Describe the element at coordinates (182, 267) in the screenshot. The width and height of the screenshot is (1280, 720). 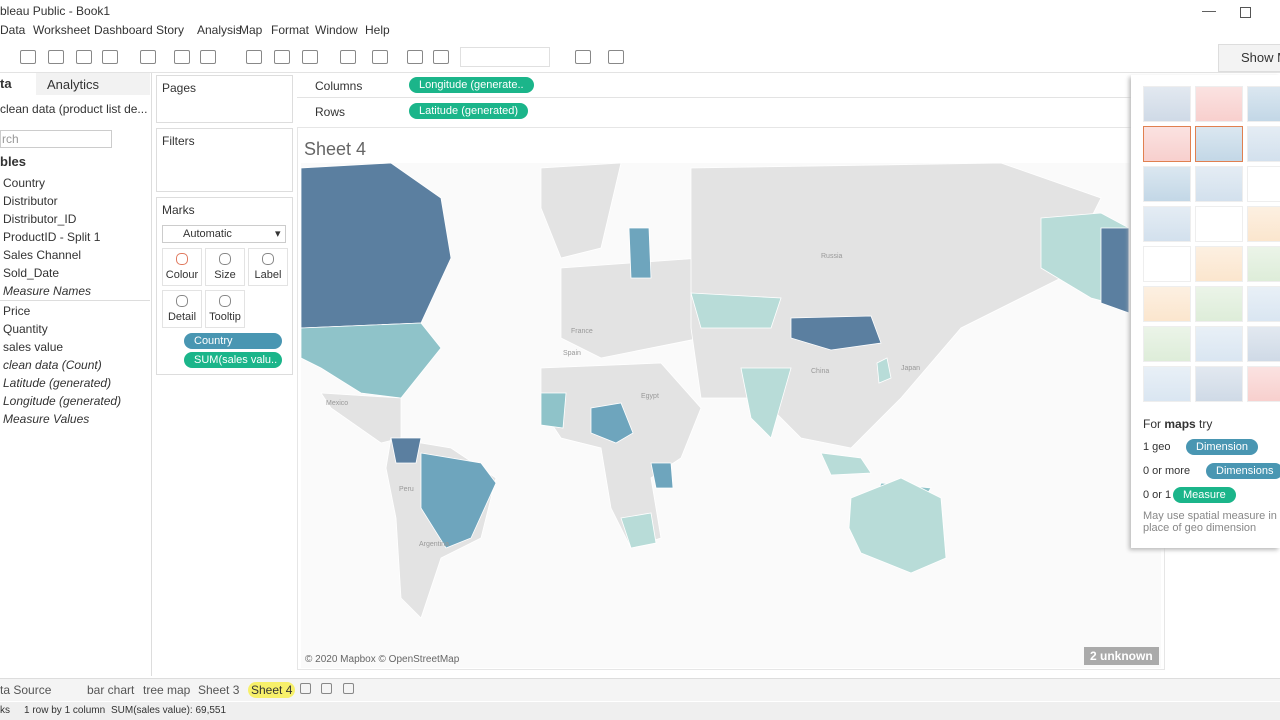
I see `mark-button: Colour` at that location.